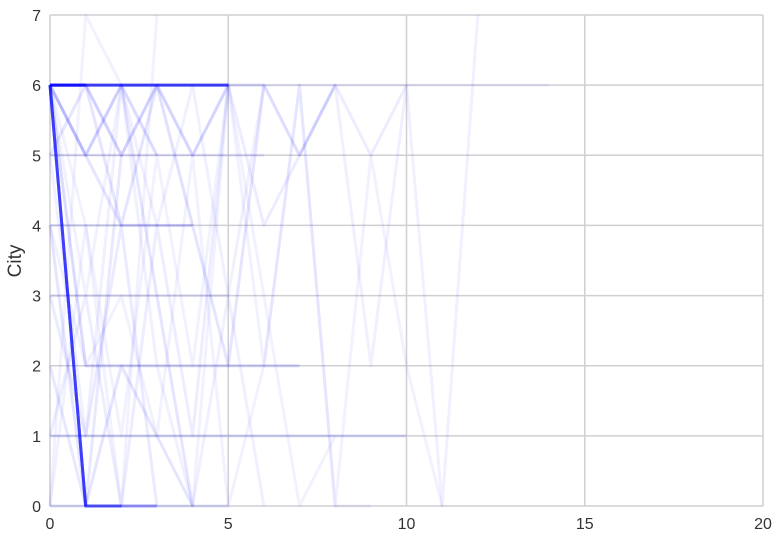  I want to click on x-tick-label: 5, so click(228, 524).